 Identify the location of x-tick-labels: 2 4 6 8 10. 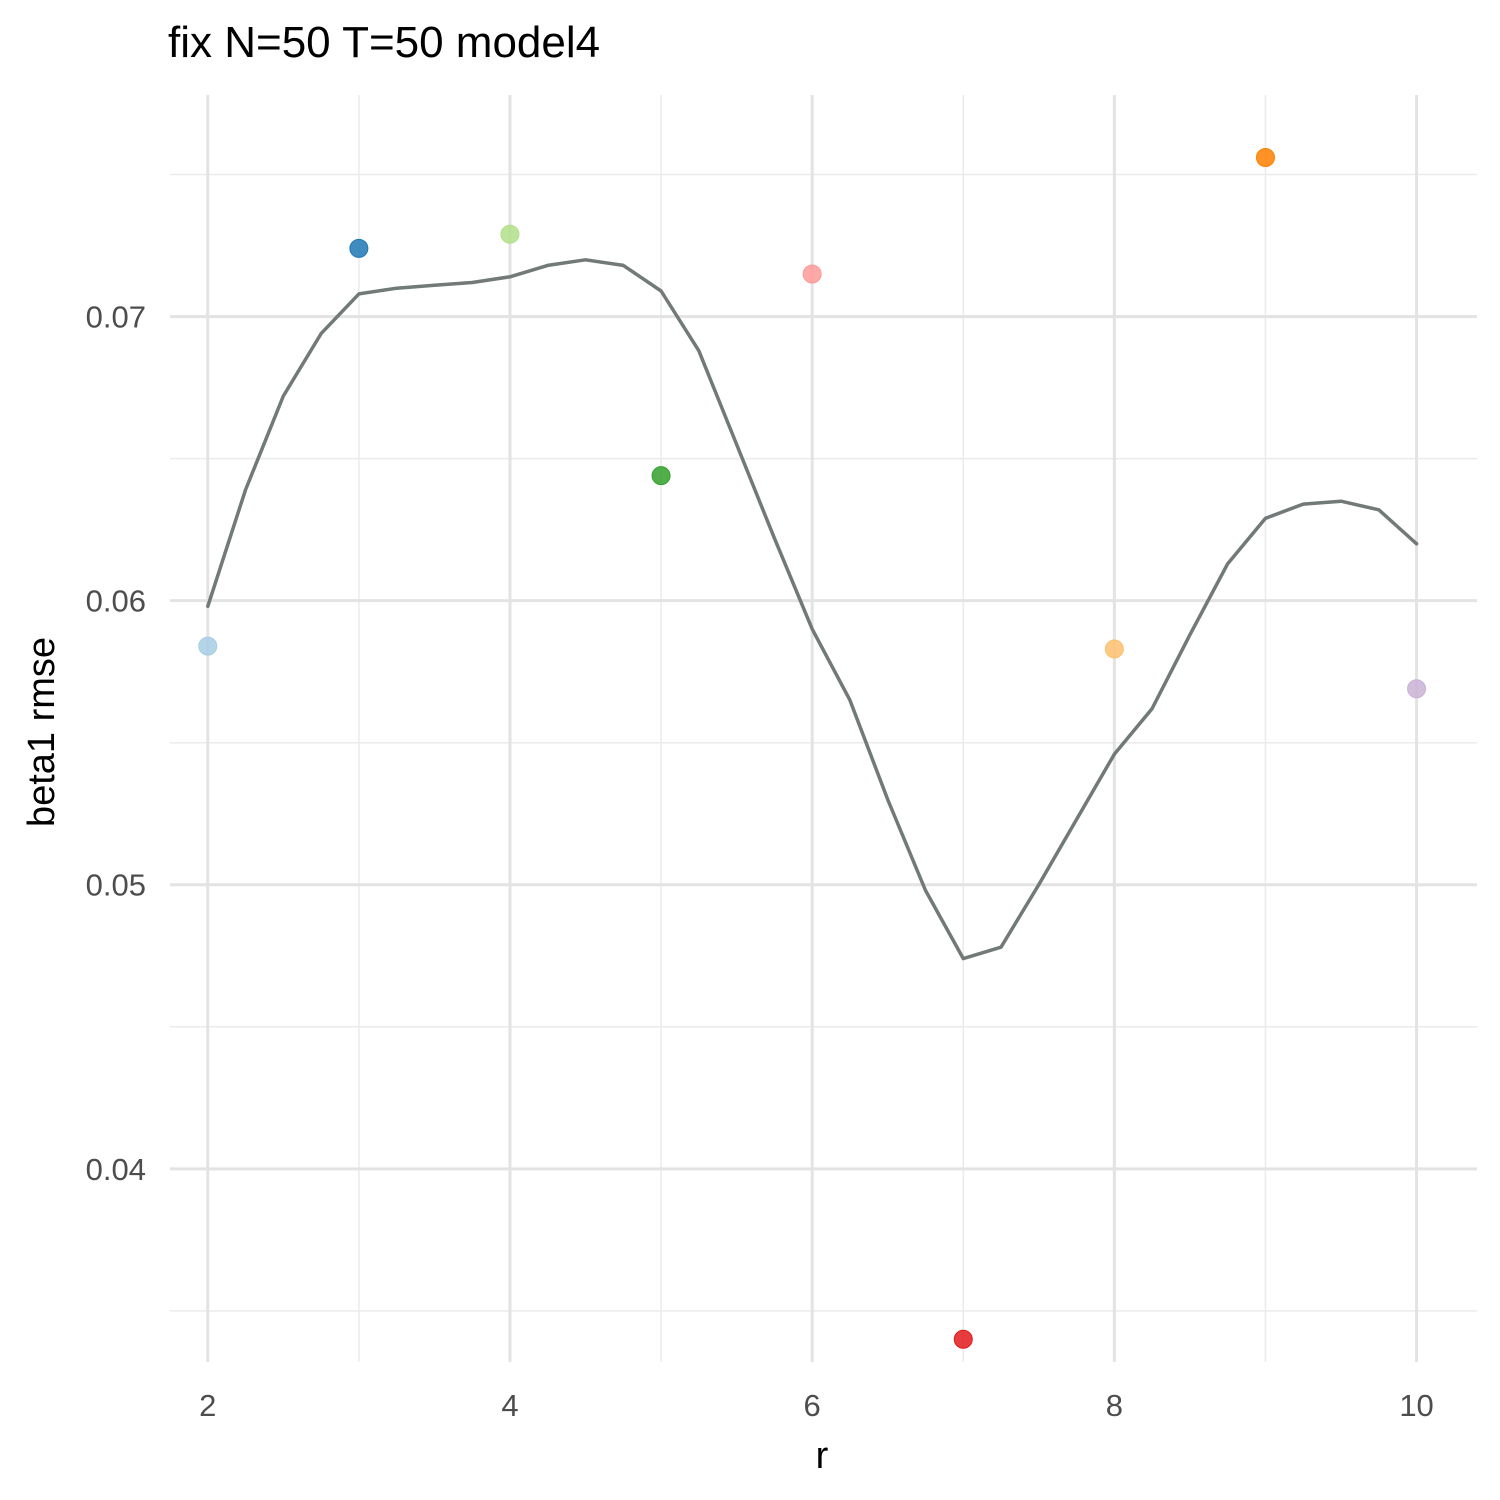
(816, 1405).